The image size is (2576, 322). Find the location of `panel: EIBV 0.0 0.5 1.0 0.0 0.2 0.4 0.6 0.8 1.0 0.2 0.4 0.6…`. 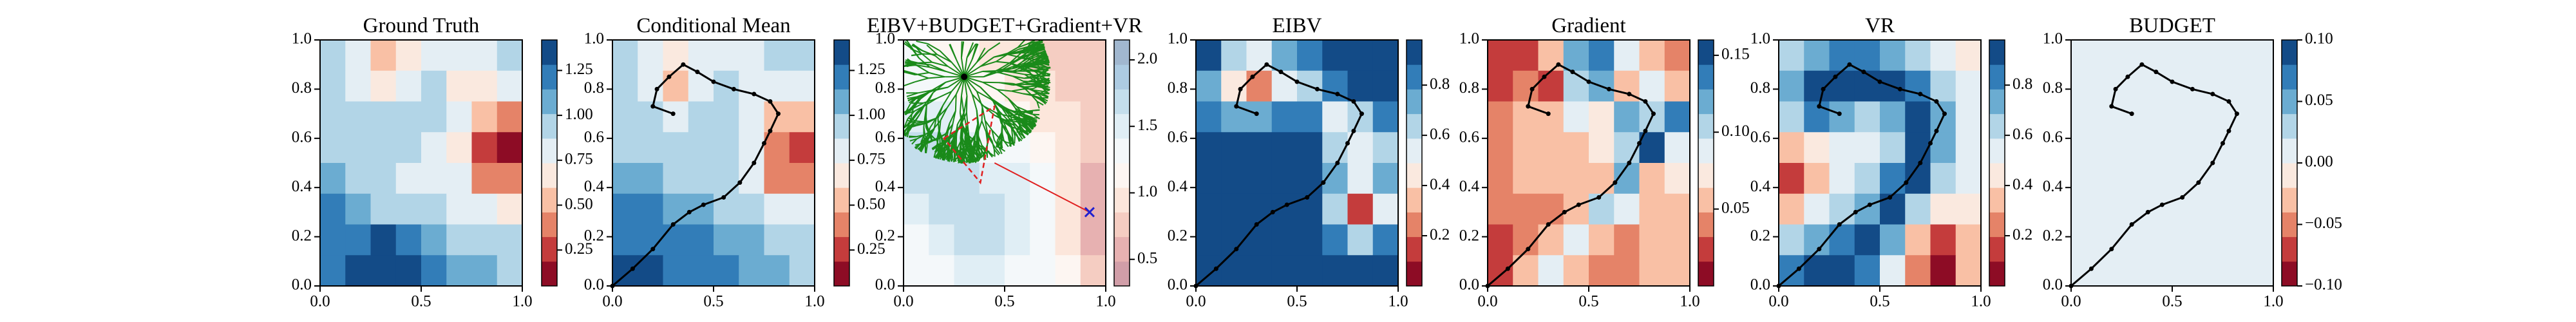

panel: EIBV 0.0 0.5 1.0 0.0 0.2 0.4 0.6 0.8 1.0 0.2 0.4 0.6… is located at coordinates (1309, 162).